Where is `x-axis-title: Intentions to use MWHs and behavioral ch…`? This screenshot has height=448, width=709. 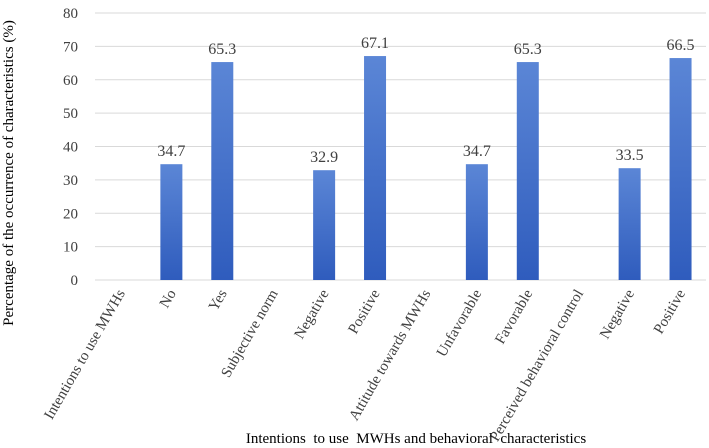 x-axis-title: Intentions to use MWHs and behavioral ch… is located at coordinates (416, 439).